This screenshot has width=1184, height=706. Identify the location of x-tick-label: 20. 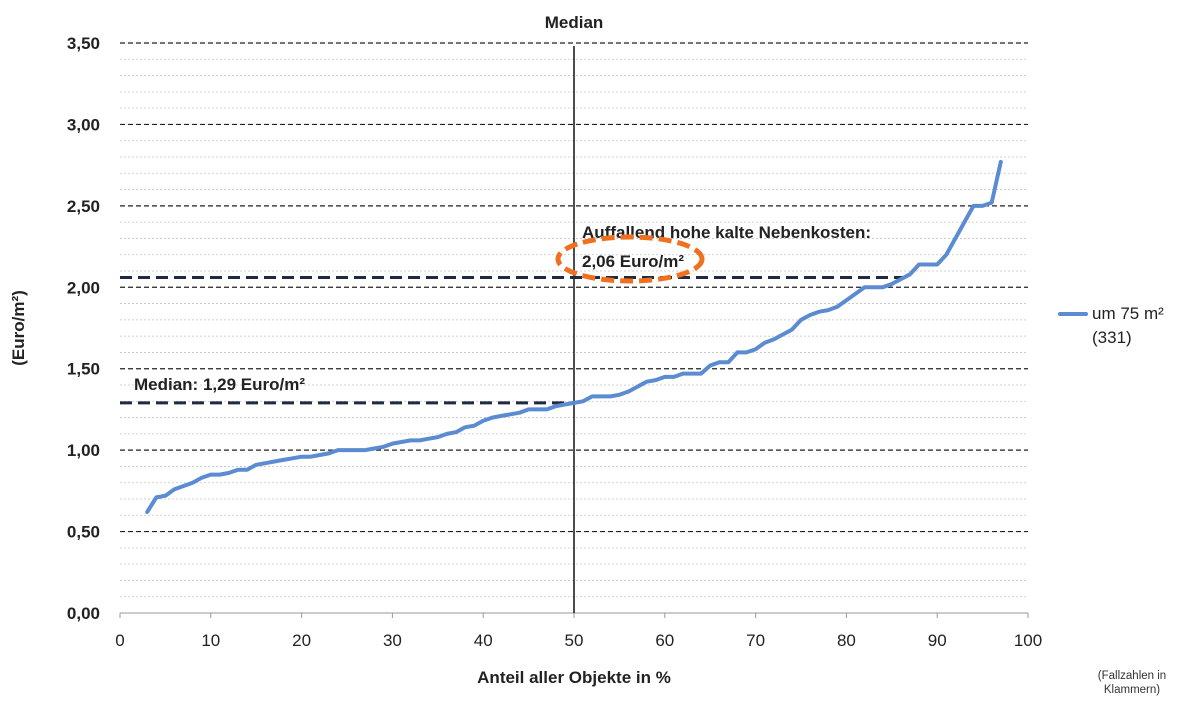
(301, 640).